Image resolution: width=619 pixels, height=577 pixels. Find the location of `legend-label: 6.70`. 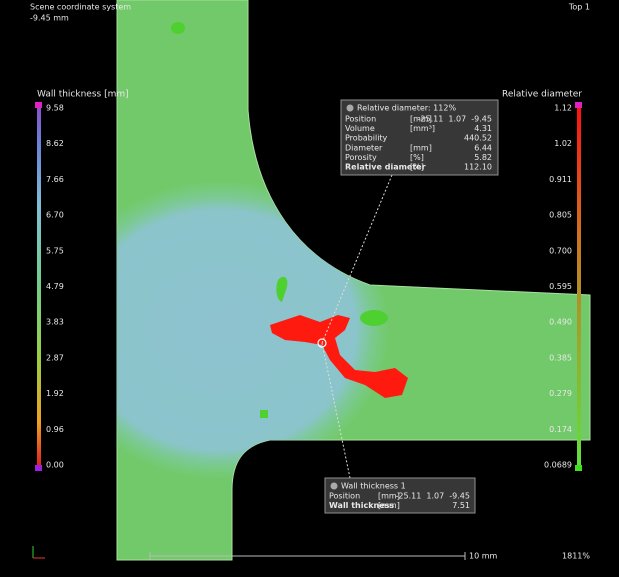

legend-label: 6.70 is located at coordinates (55, 215).